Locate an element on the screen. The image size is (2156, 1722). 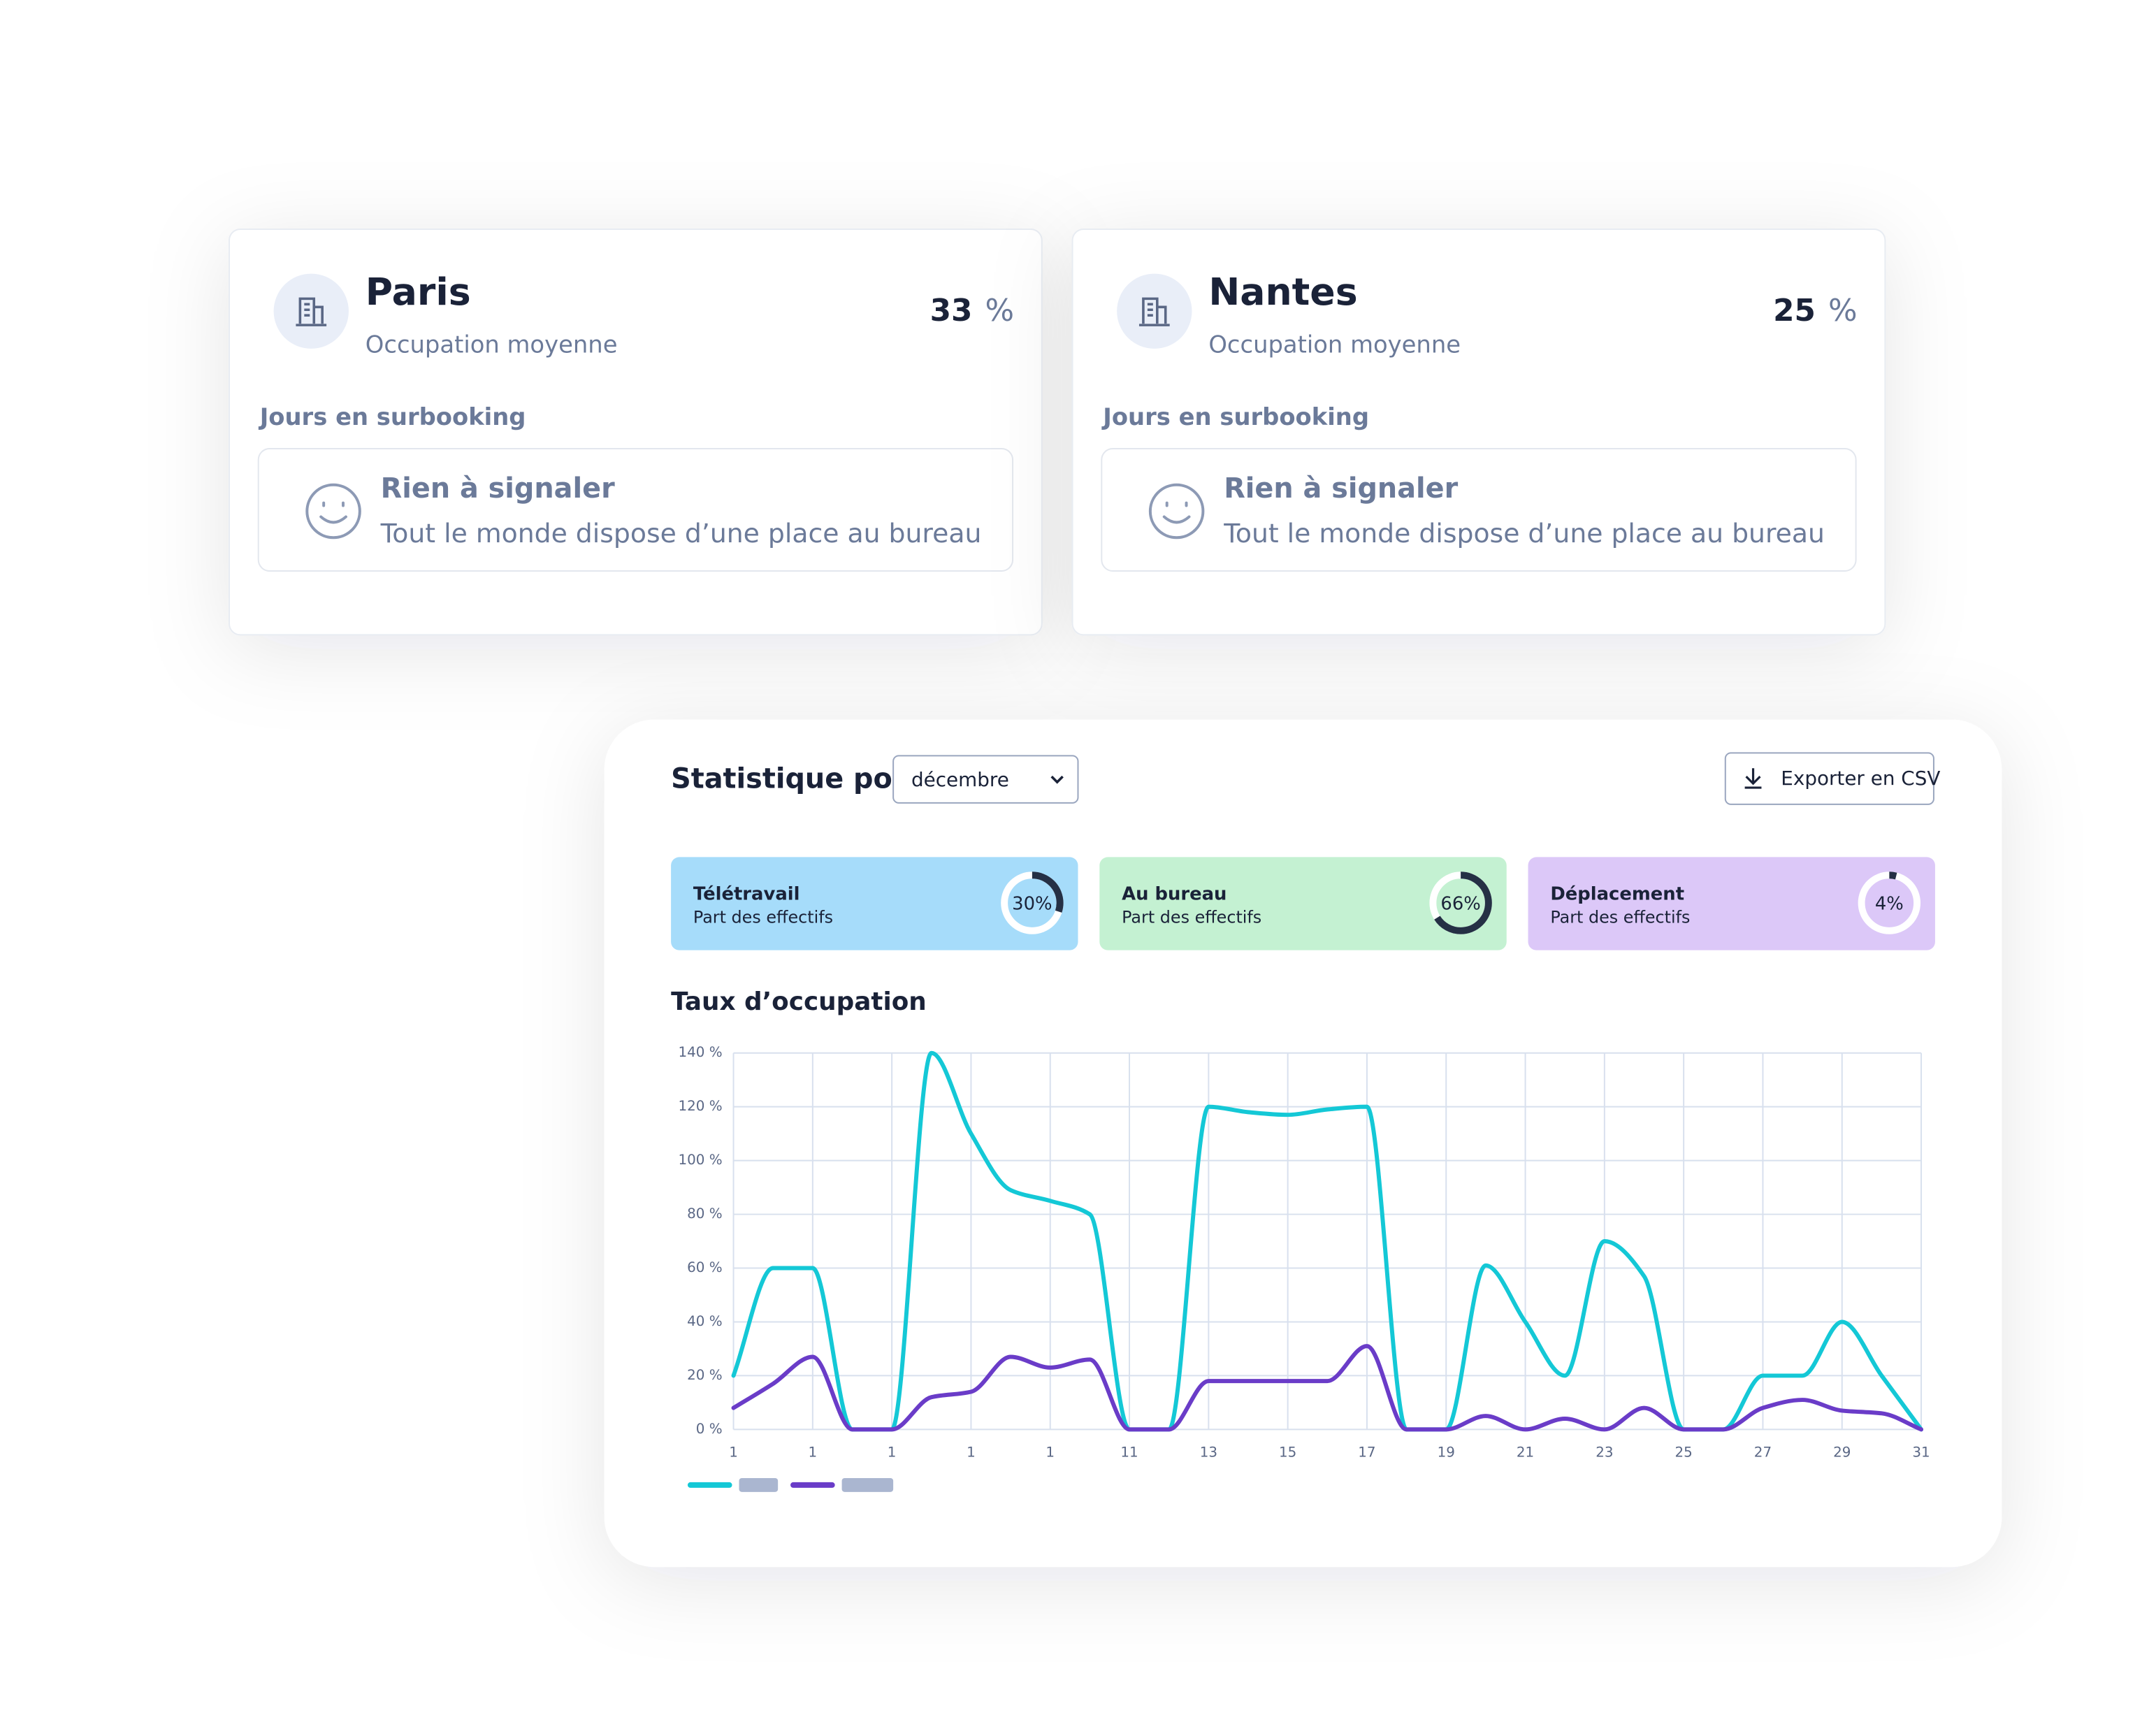
y-tick-label: 40 % is located at coordinates (704, 1321).